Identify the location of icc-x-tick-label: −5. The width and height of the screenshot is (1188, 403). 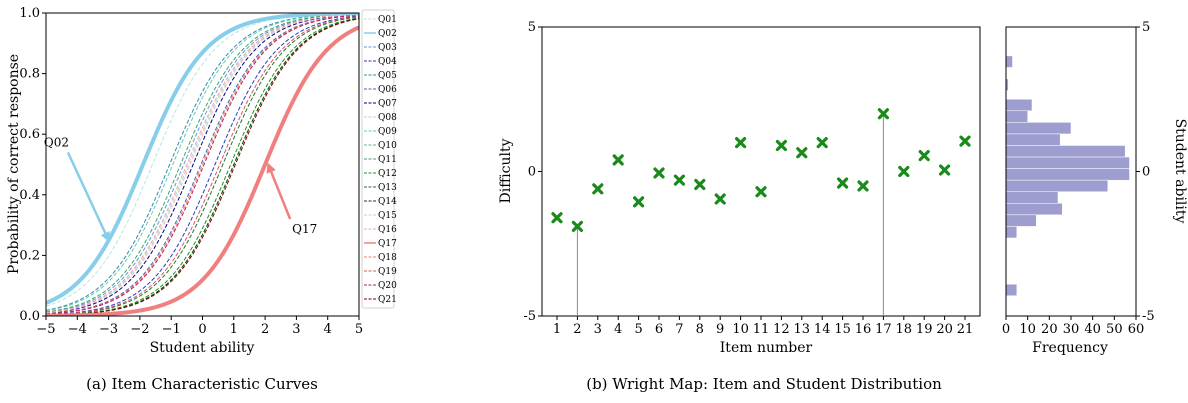
(45, 329).